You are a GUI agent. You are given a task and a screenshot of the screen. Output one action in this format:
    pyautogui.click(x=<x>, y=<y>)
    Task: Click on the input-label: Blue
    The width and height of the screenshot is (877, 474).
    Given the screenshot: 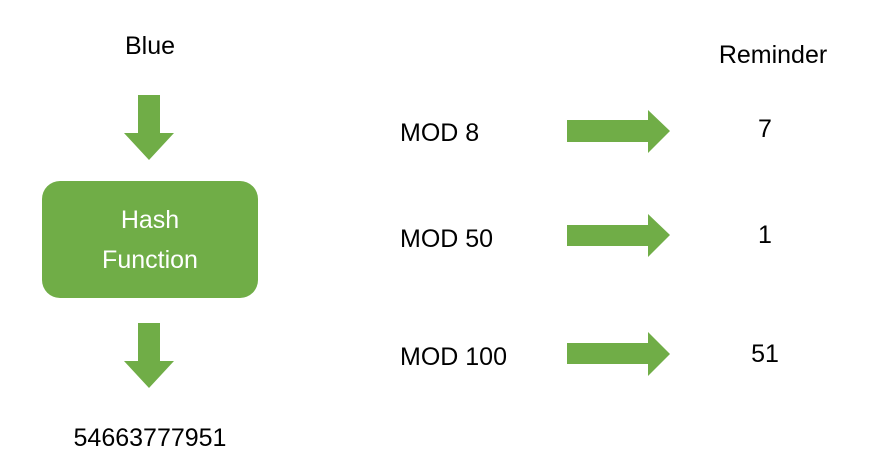 What is the action you would take?
    pyautogui.click(x=150, y=46)
    